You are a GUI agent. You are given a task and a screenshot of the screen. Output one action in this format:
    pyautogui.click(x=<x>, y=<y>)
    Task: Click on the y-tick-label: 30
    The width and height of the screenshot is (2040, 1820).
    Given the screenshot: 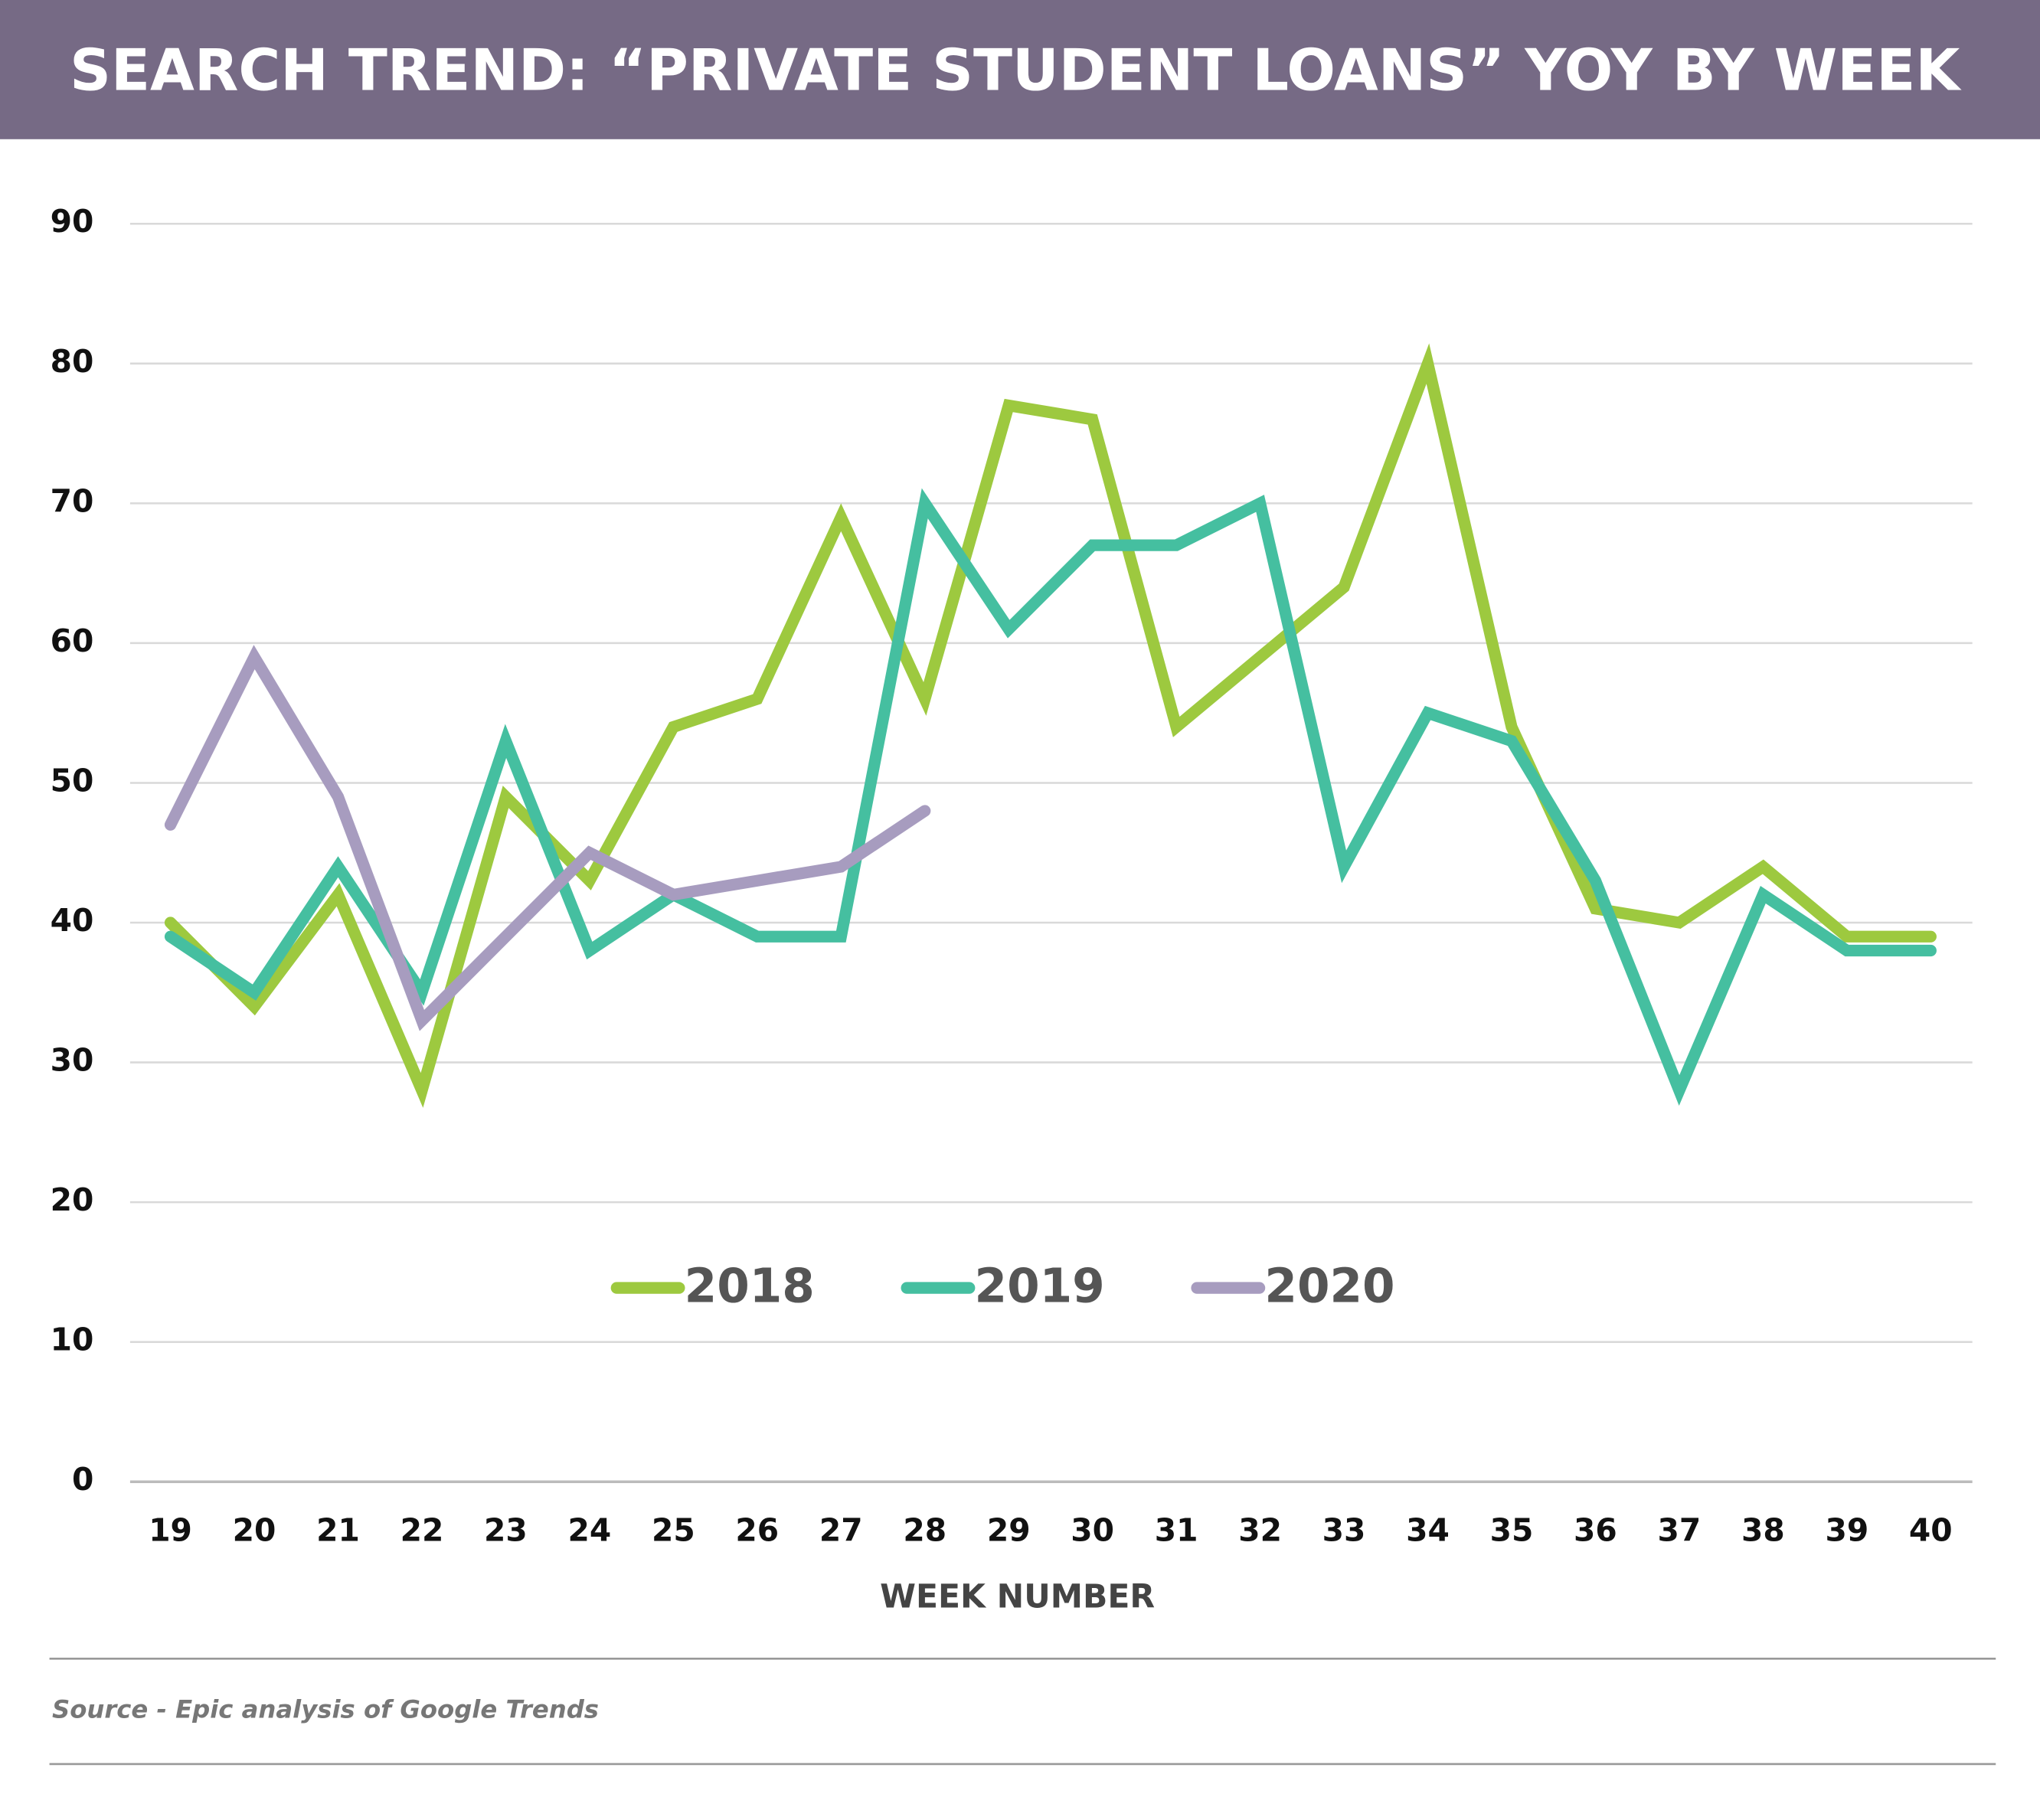 What is the action you would take?
    pyautogui.click(x=72, y=1060)
    